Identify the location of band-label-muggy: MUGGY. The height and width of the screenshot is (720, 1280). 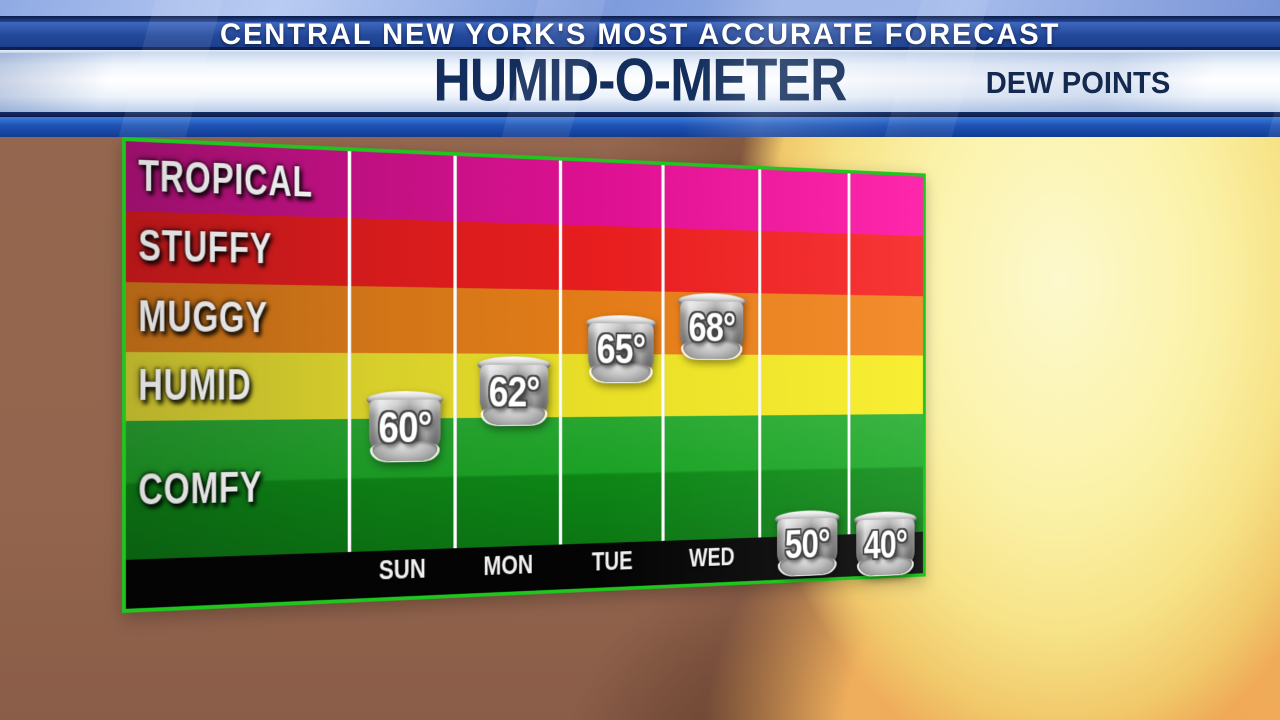
(203, 316).